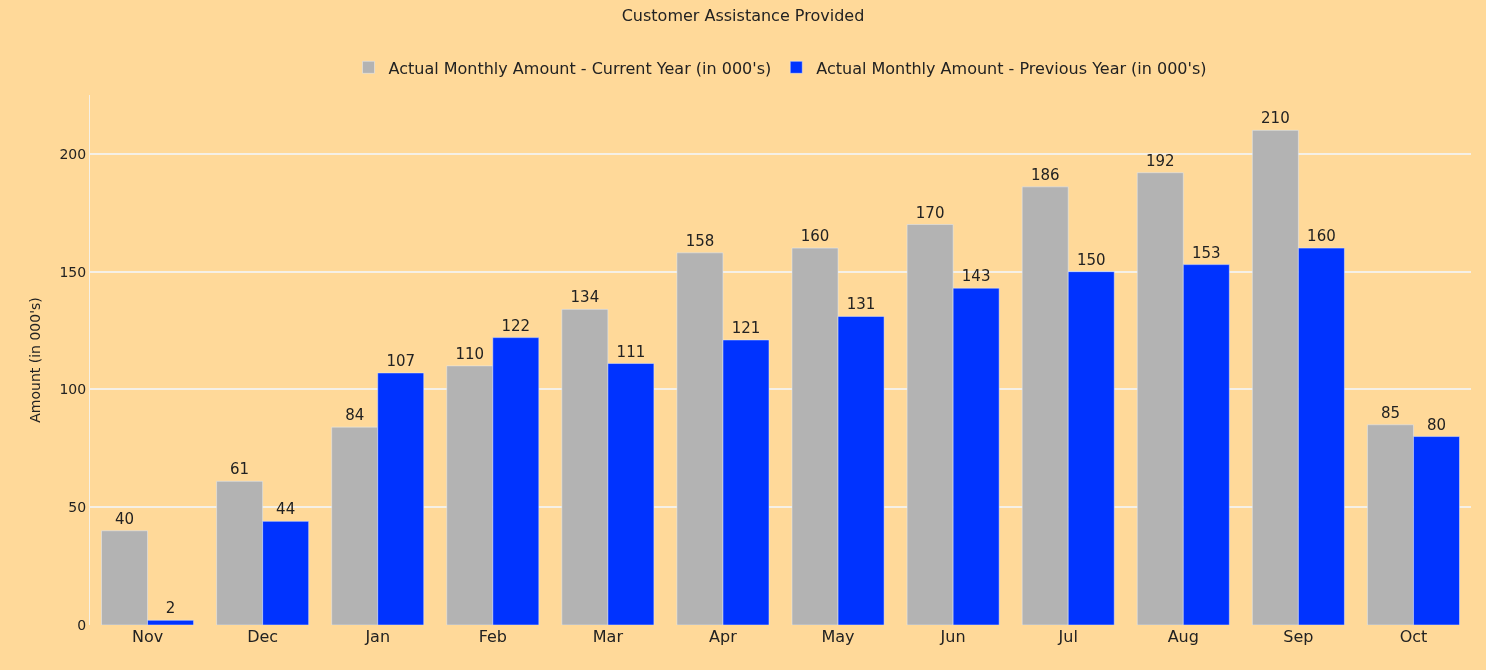  Describe the element at coordinates (1091, 259) in the screenshot. I see `data-label: 150` at that location.